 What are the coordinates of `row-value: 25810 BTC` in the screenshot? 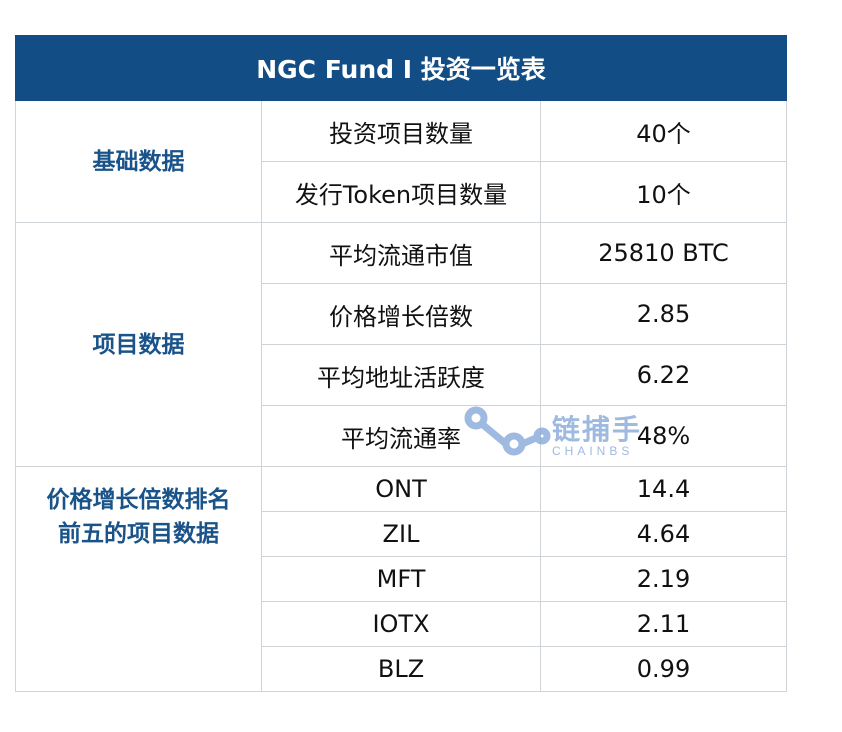 It's located at (663, 253).